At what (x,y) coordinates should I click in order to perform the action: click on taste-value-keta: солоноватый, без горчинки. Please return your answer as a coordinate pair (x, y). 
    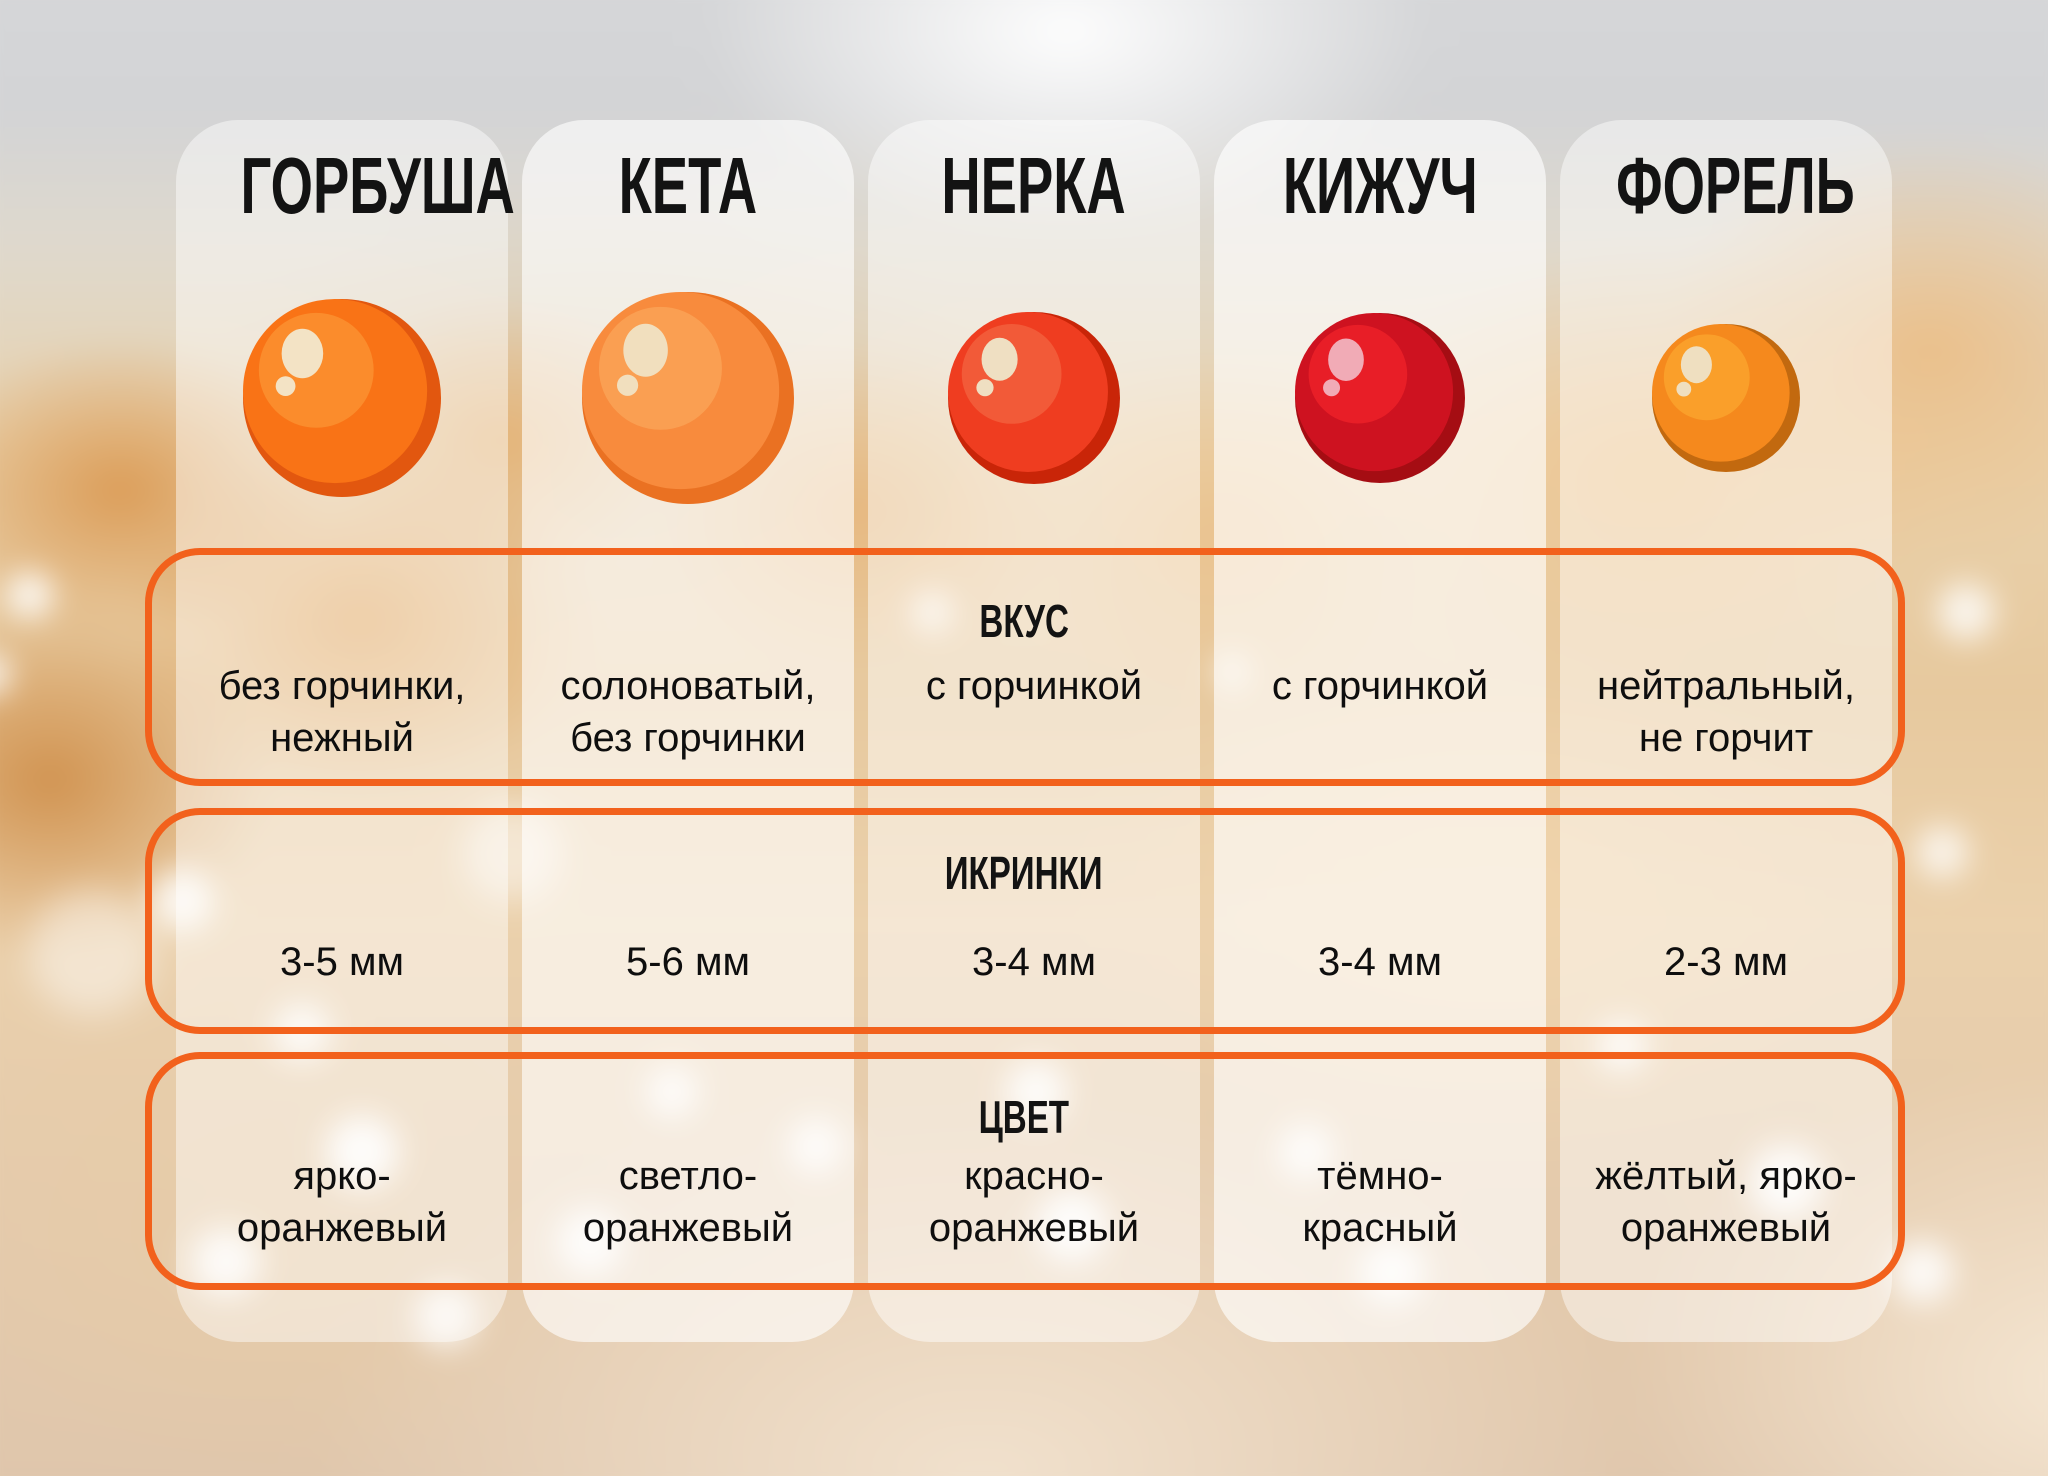
    Looking at the image, I should click on (688, 712).